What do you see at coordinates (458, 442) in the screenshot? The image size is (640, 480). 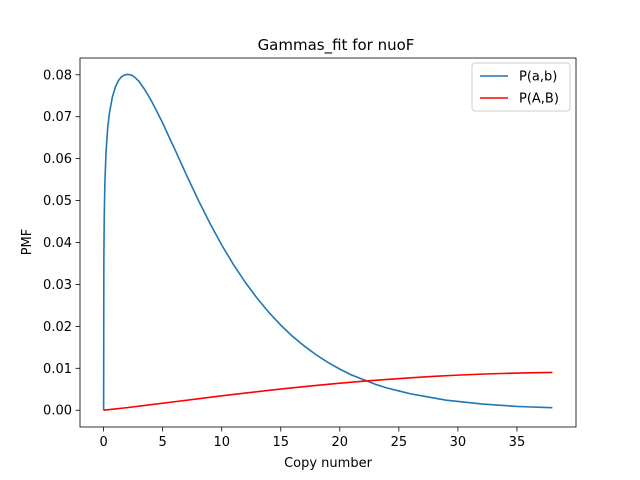 I see `x-tick-label-6: 30` at bounding box center [458, 442].